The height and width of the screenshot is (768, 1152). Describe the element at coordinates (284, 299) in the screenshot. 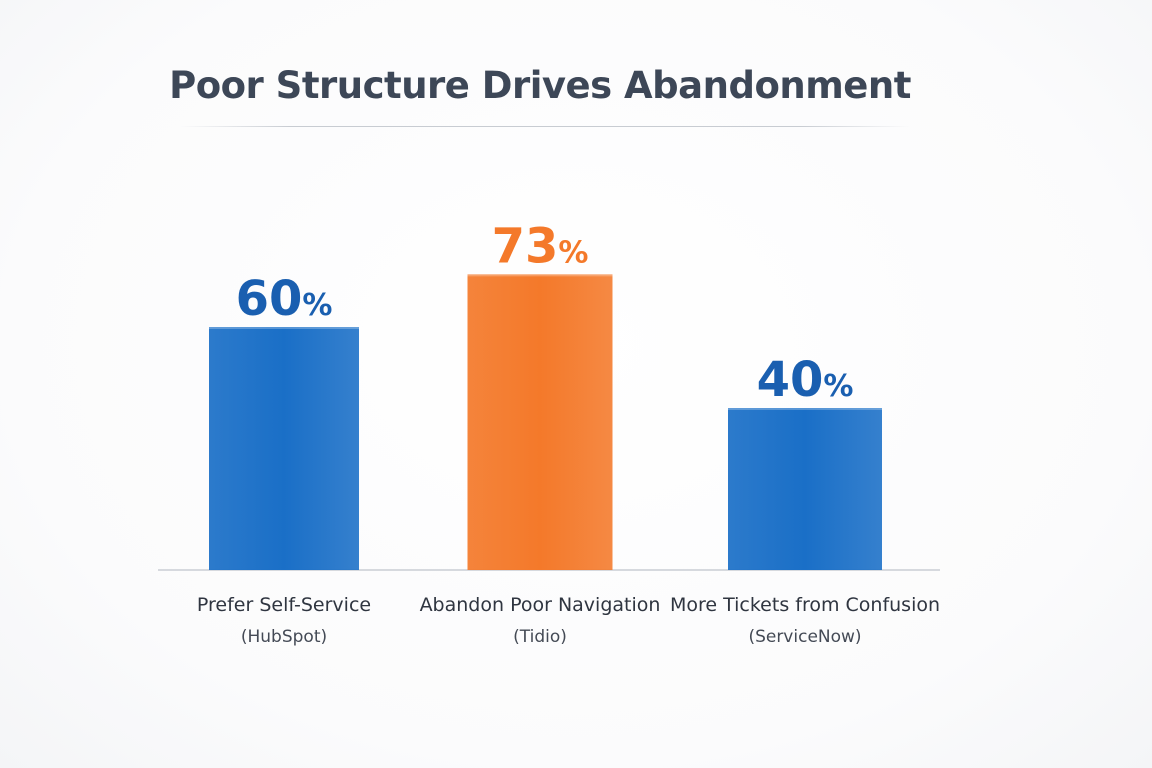

I see `value-label-1: 60%` at that location.